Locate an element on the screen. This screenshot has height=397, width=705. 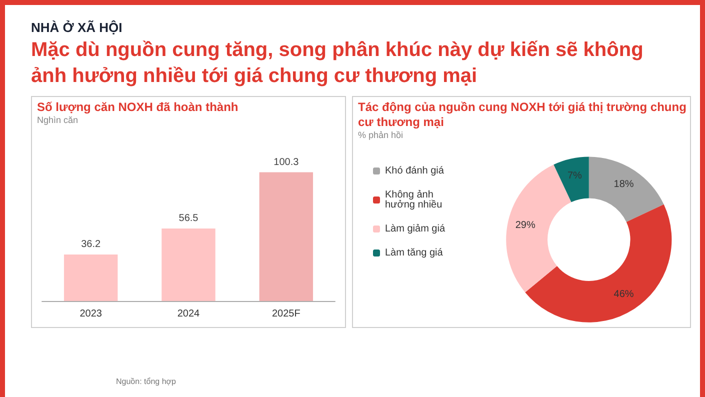
text: Nguồn: tổng hợp is located at coordinates (146, 381).